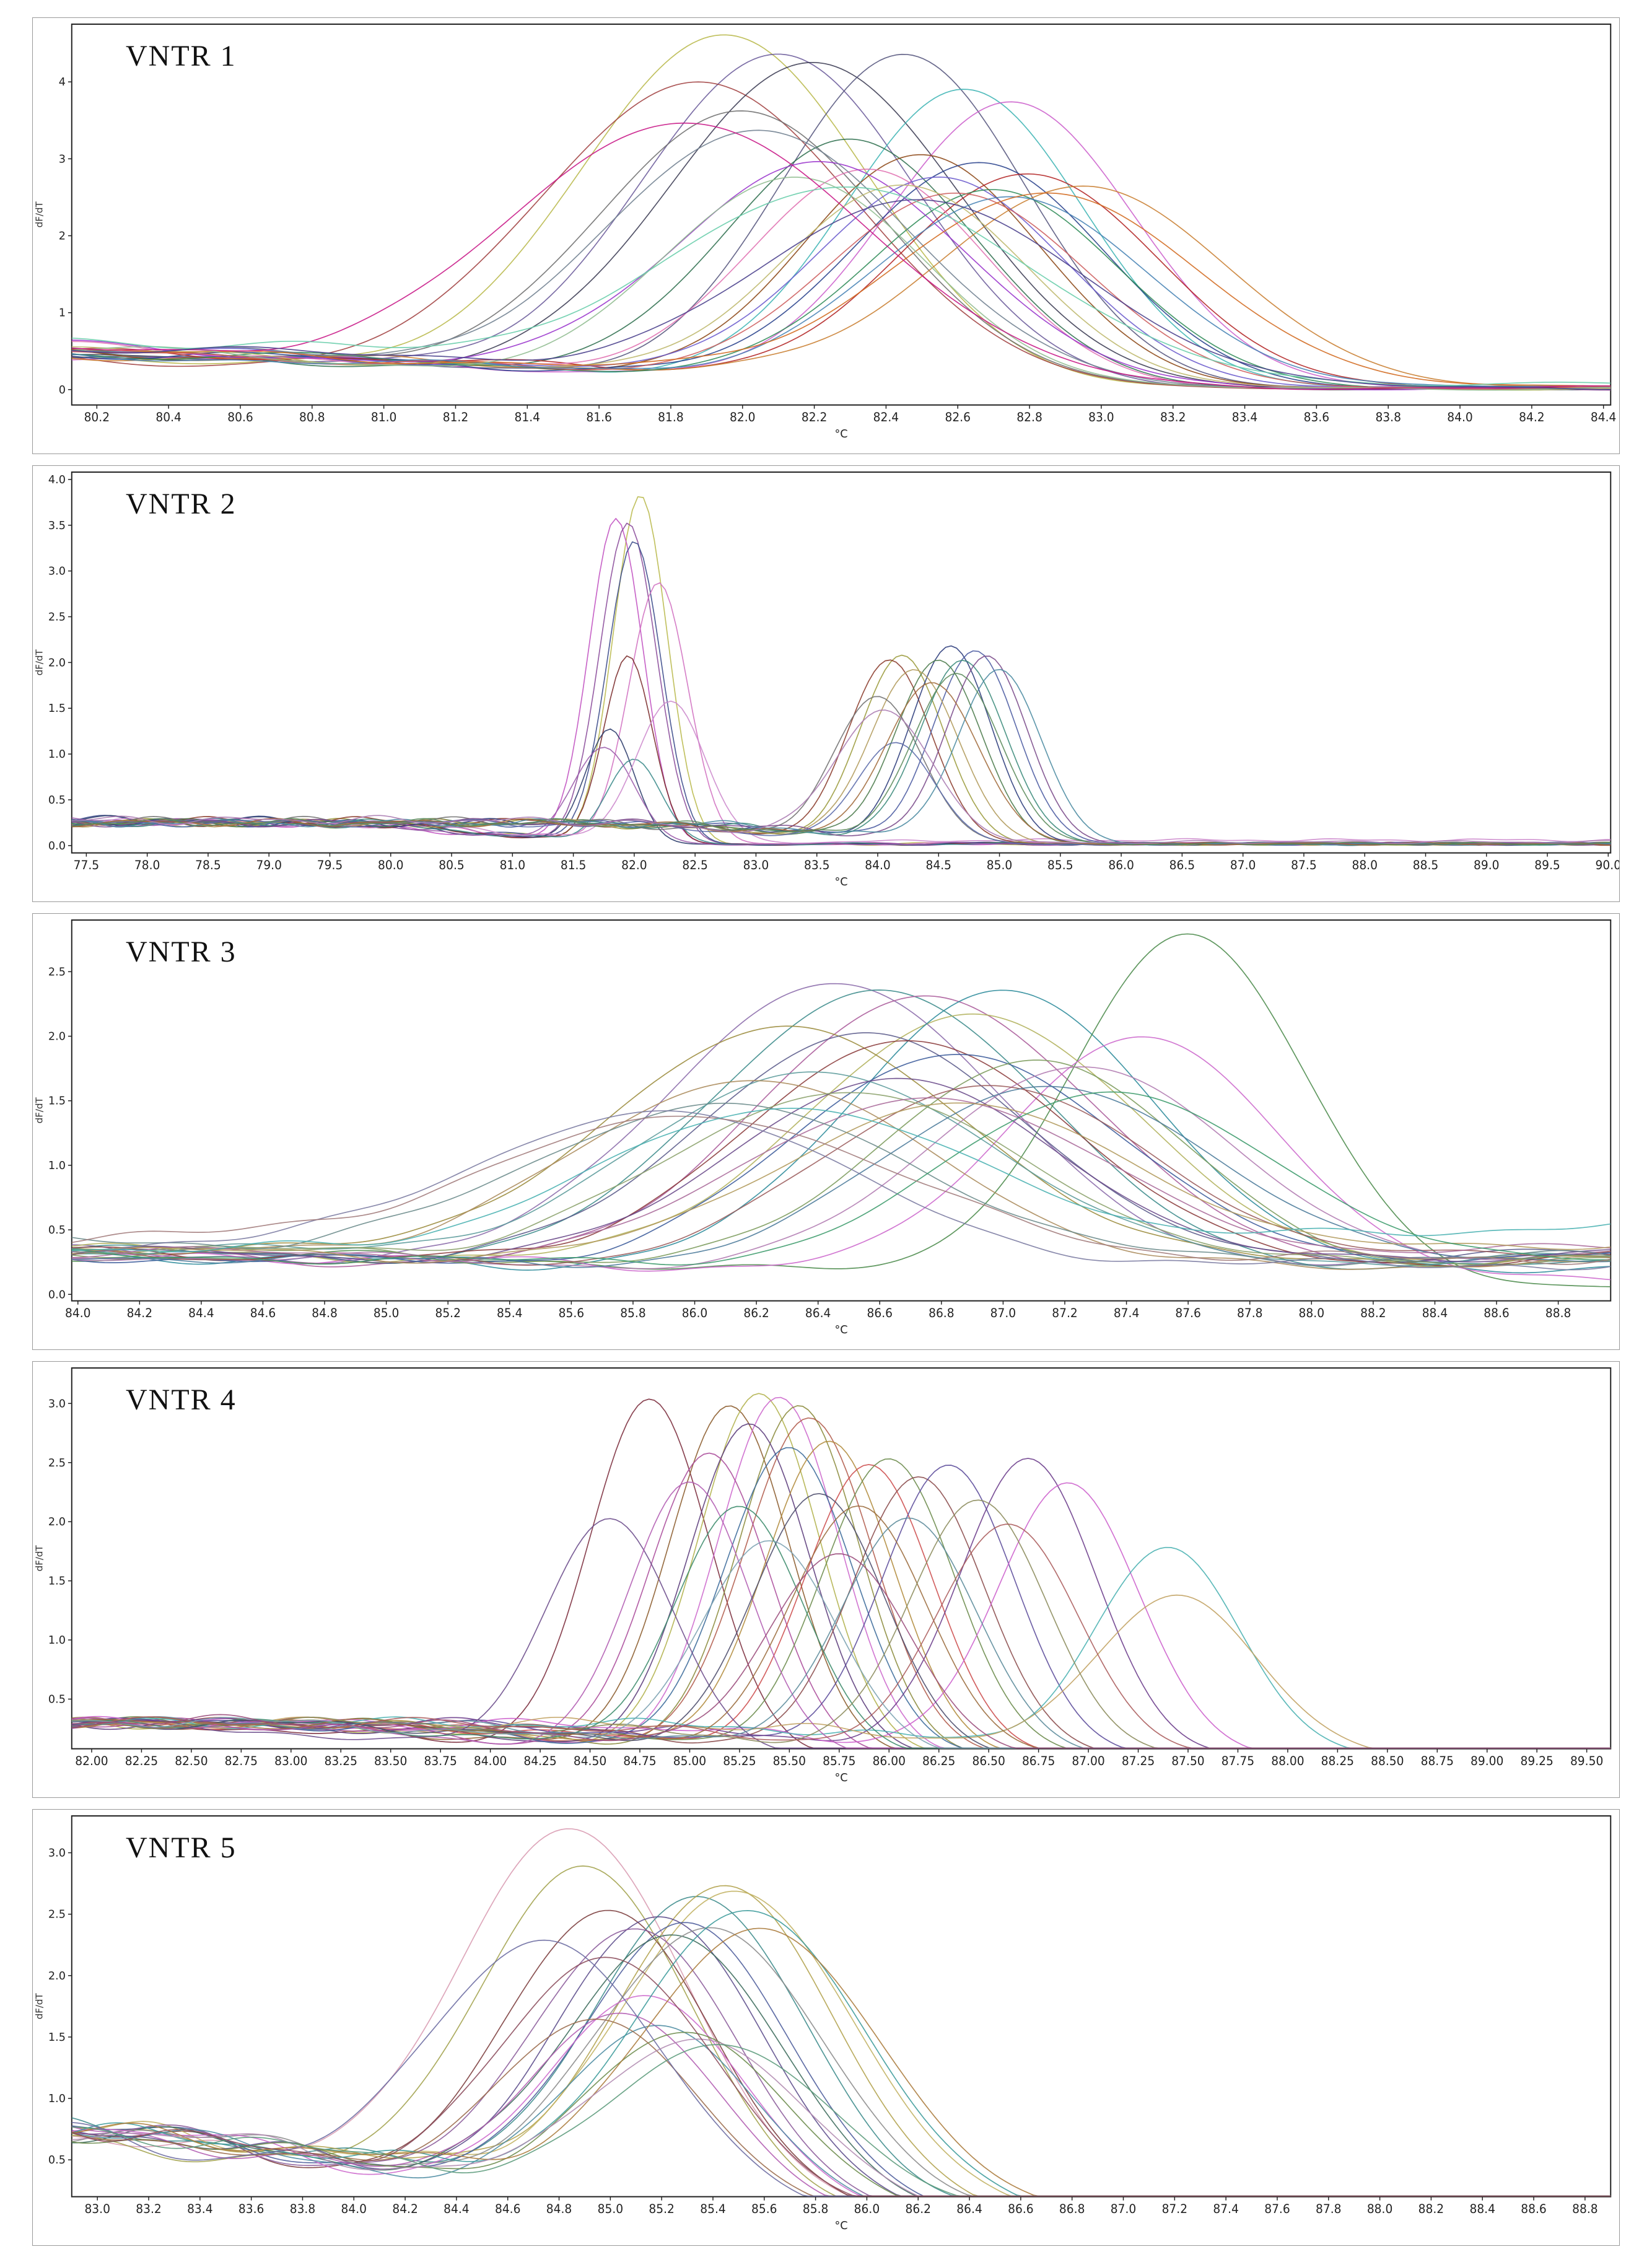 This screenshot has height=2257, width=1652. Describe the element at coordinates (1287, 1761) in the screenshot. I see `svg-text: 88.00` at that location.